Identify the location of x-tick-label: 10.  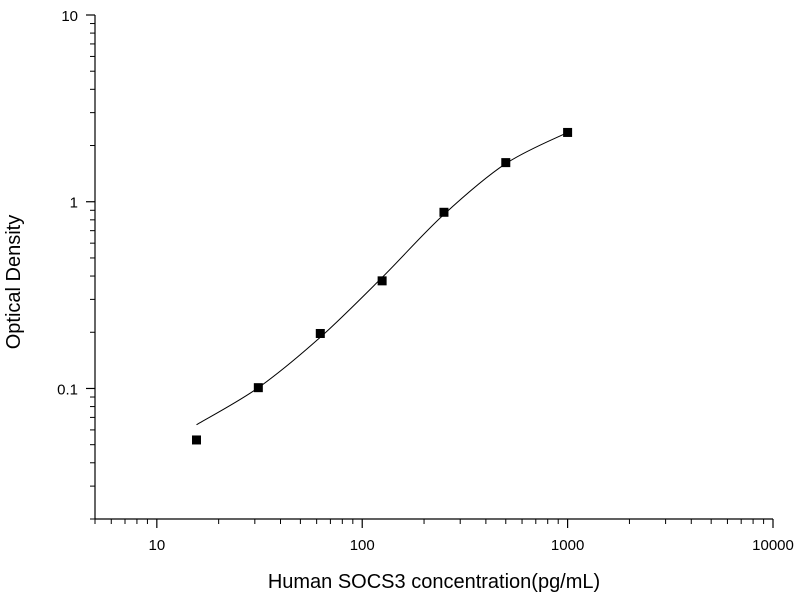
(156, 545).